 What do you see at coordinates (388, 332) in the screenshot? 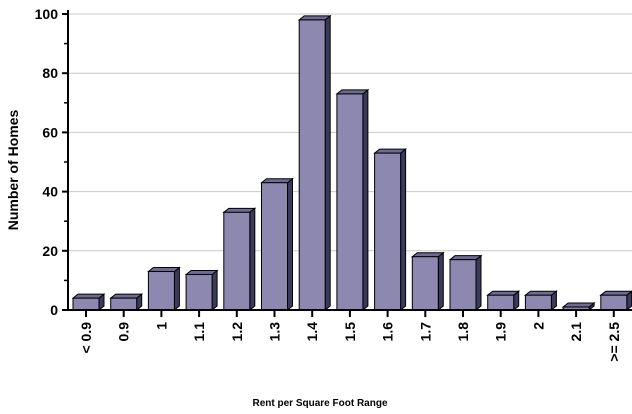
I see `x-tick-label: 1.6` at bounding box center [388, 332].